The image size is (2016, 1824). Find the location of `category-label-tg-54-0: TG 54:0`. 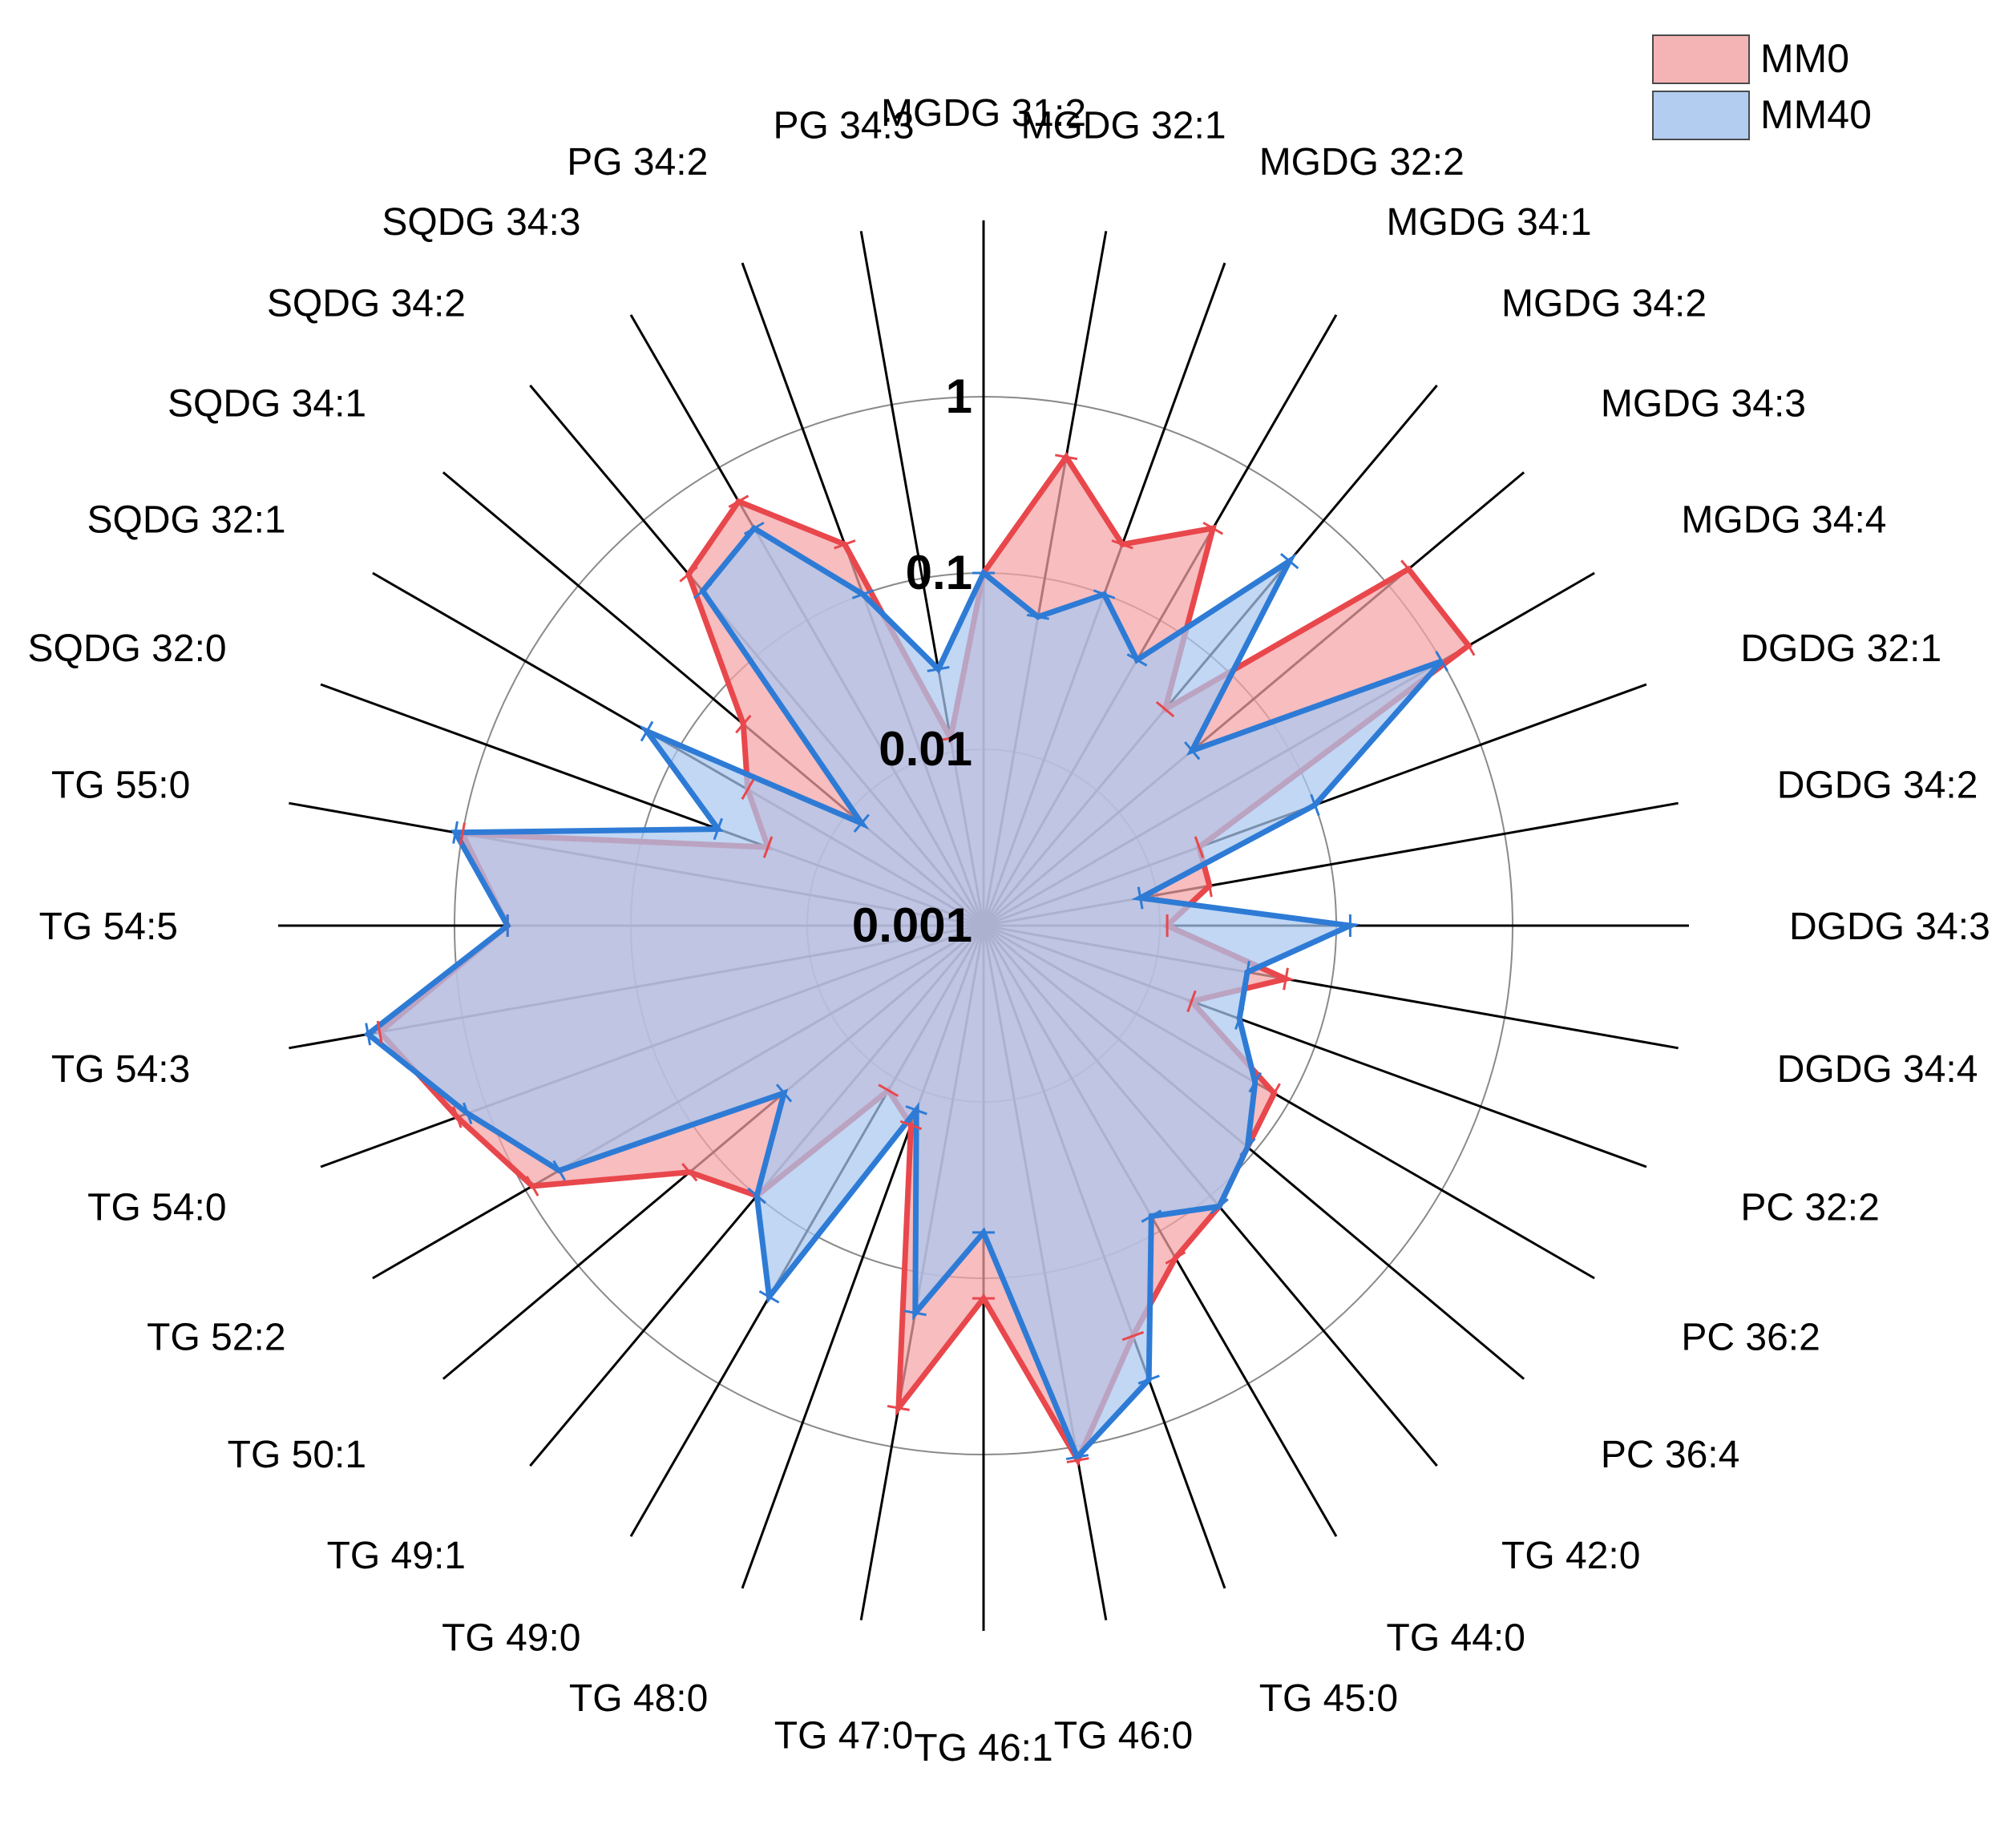

category-label-tg-54-0: TG 54:0 is located at coordinates (156, 1208).